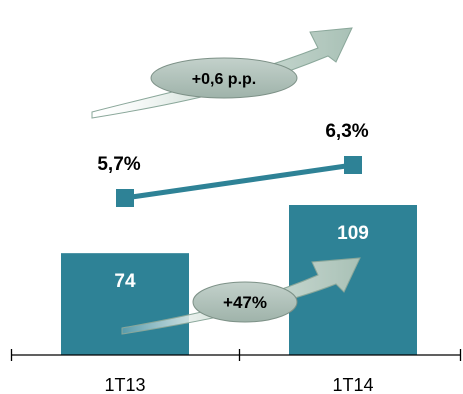  I want to click on line-label-1t13: 5,7%, so click(118, 164).